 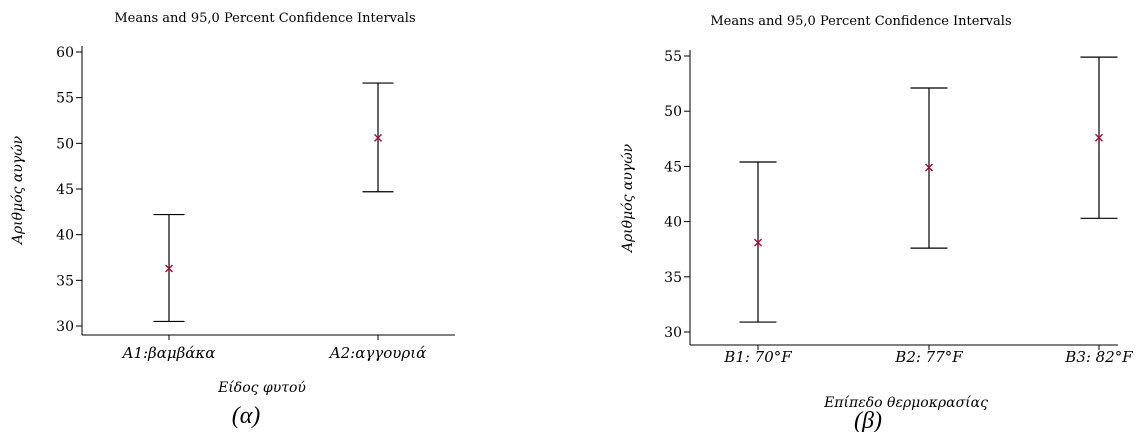 I want to click on y-ticks: 30 35 40 45 50 55 60, so click(x=69, y=190).